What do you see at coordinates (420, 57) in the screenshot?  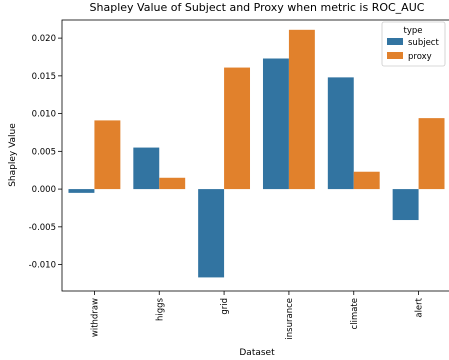 I see `legend-label-proxy: proxy` at bounding box center [420, 57].